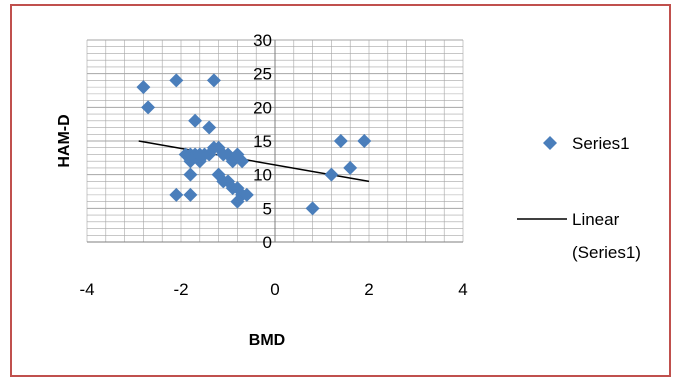  I want to click on legend-series-marker, so click(550, 143).